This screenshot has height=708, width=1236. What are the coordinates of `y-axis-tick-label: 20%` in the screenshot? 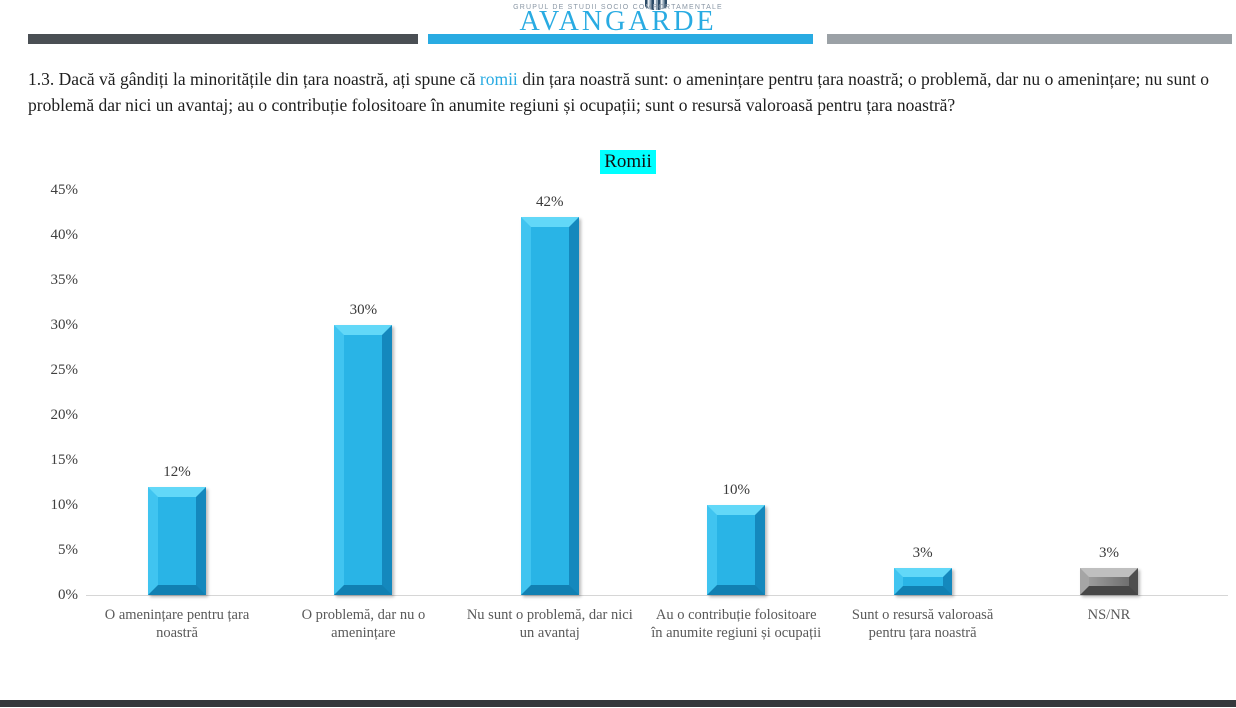 It's located at (64, 415).